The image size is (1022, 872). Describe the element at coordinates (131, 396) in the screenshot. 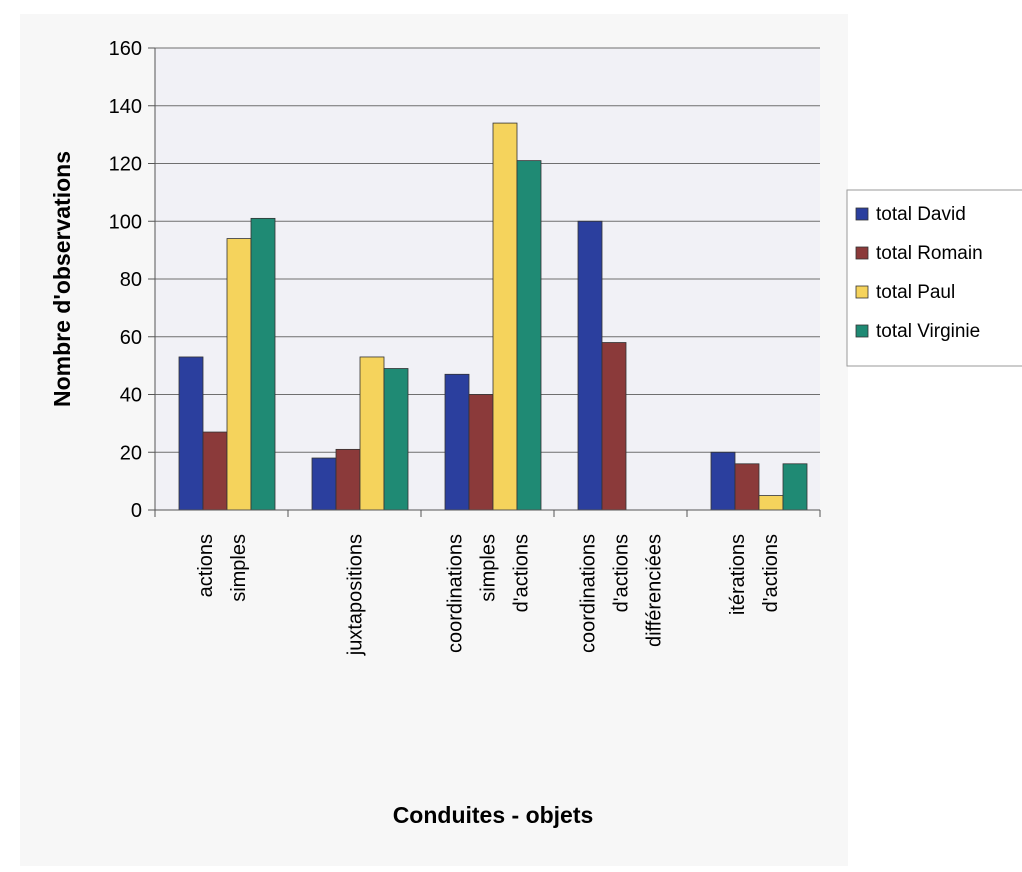

I see `y-tick-label: 40` at that location.